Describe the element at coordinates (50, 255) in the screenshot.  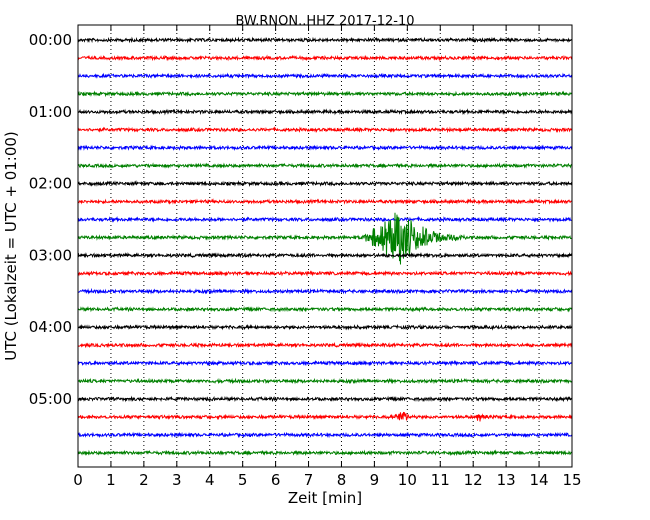
I see `y-tick-label: 03:00` at that location.